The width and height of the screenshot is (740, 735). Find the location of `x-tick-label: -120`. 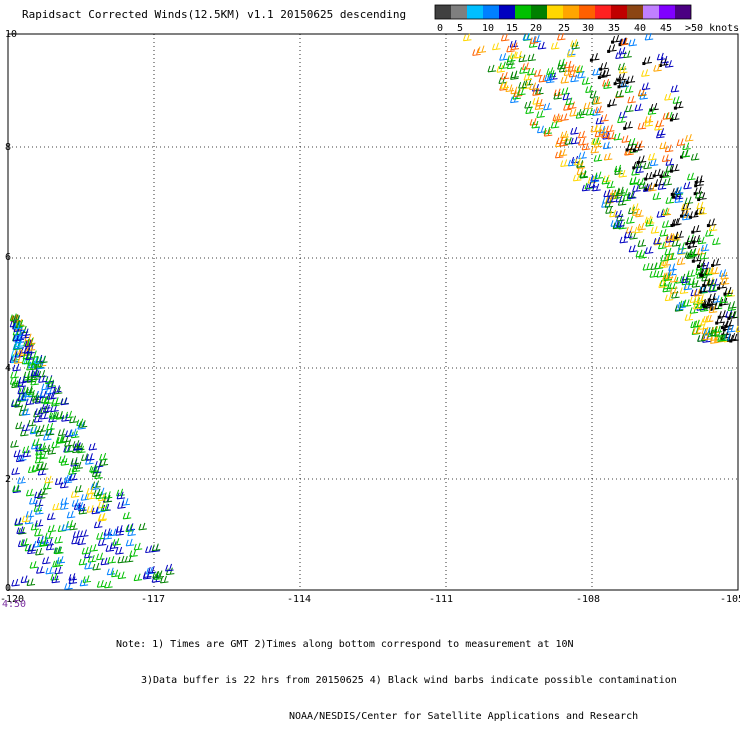

x-tick-label: -120 is located at coordinates (12, 599).